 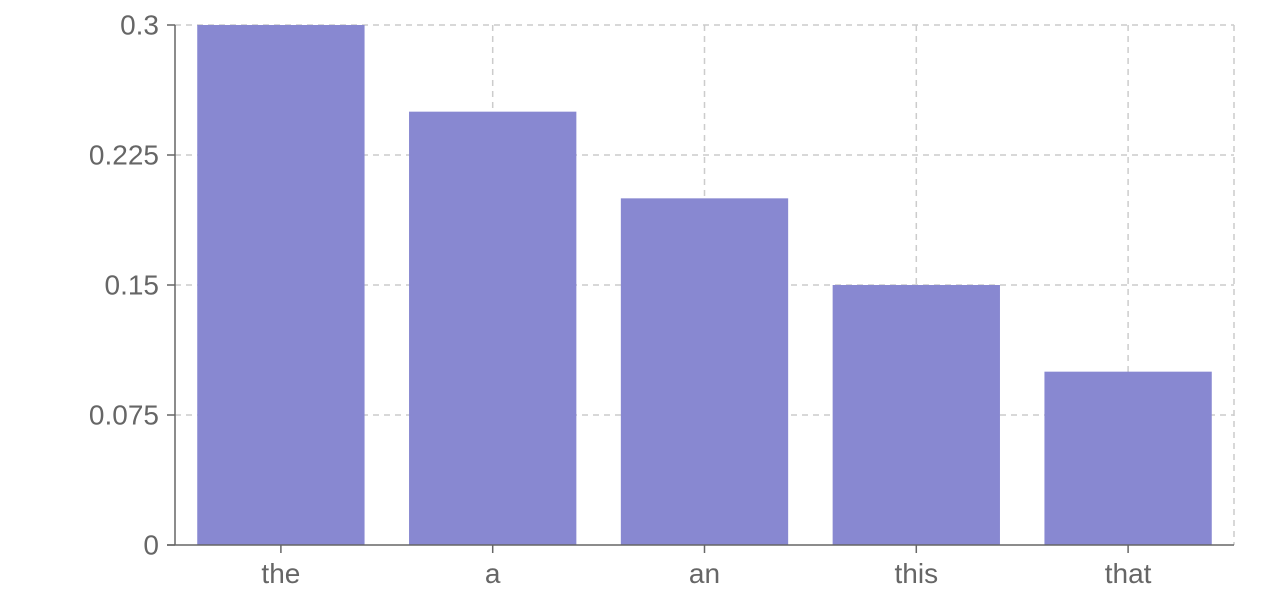 What do you see at coordinates (124, 415) in the screenshot?
I see `y-tick-label: 0.075` at bounding box center [124, 415].